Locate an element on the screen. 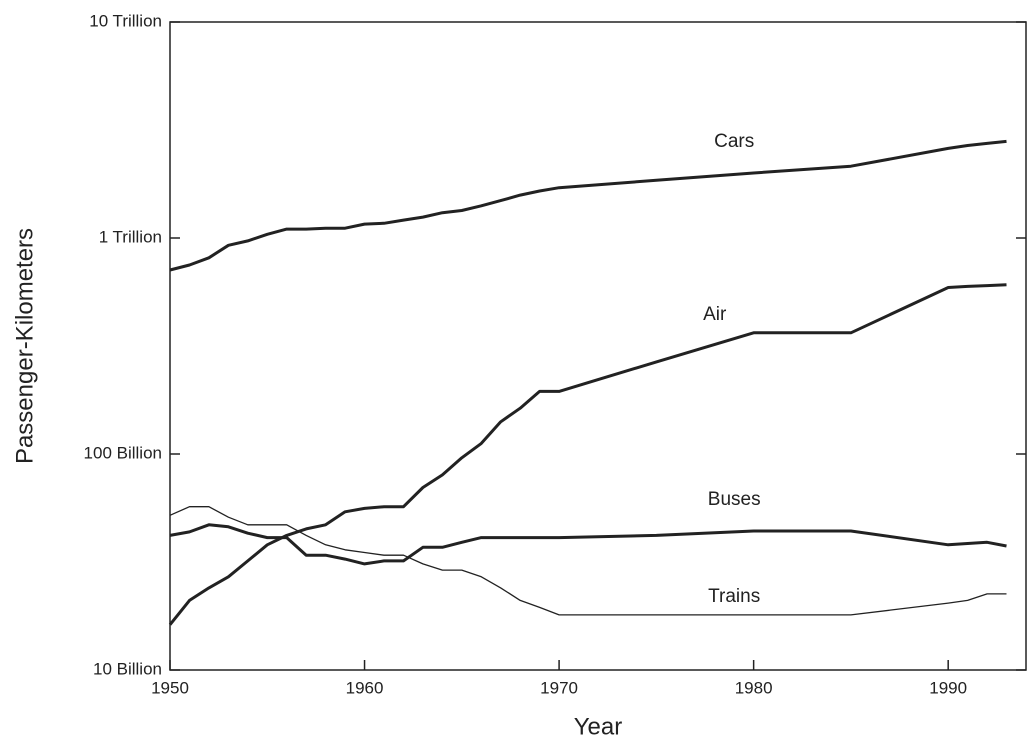 This screenshot has height=746, width=1028. y-tick-label: 10 Trillion is located at coordinates (125, 20).